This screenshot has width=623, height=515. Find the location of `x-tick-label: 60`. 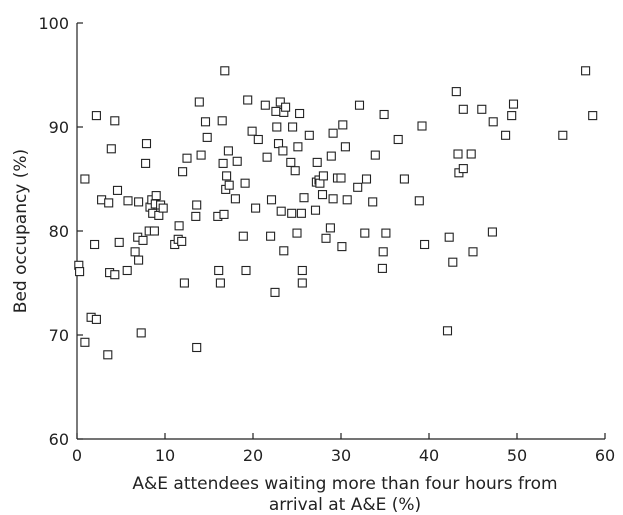

x-tick-label: 60 is located at coordinates (605, 455).